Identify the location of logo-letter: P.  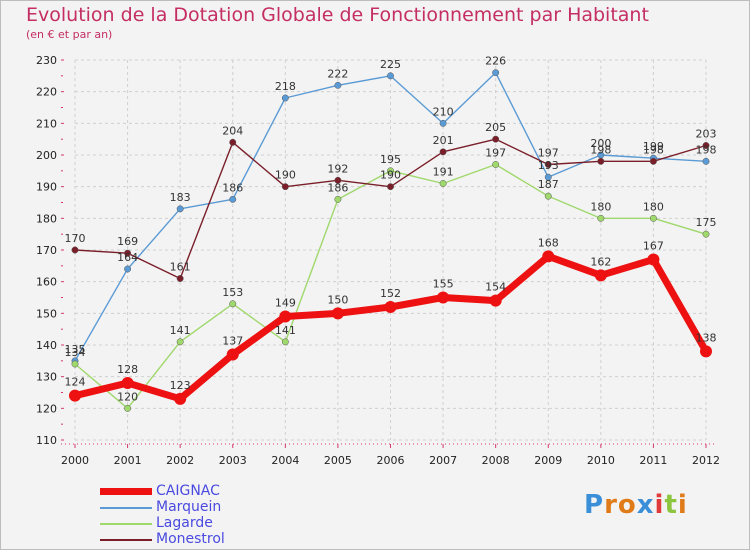
(594, 505).